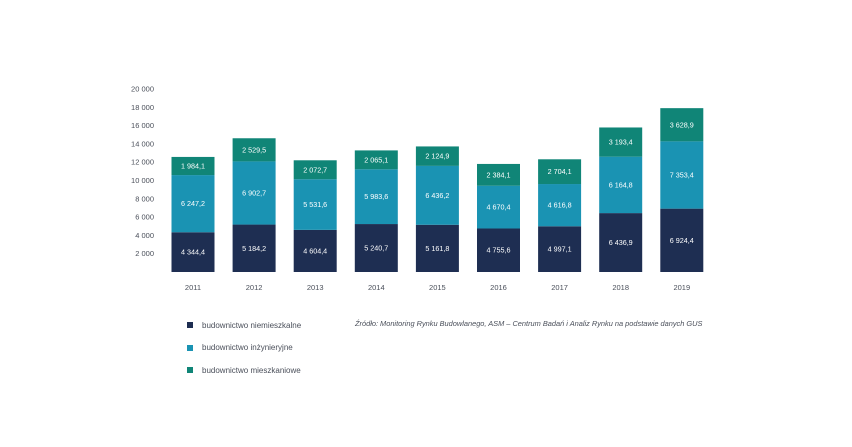 This screenshot has height=447, width=852. I want to click on data-label: 6 247,2, so click(193, 203).